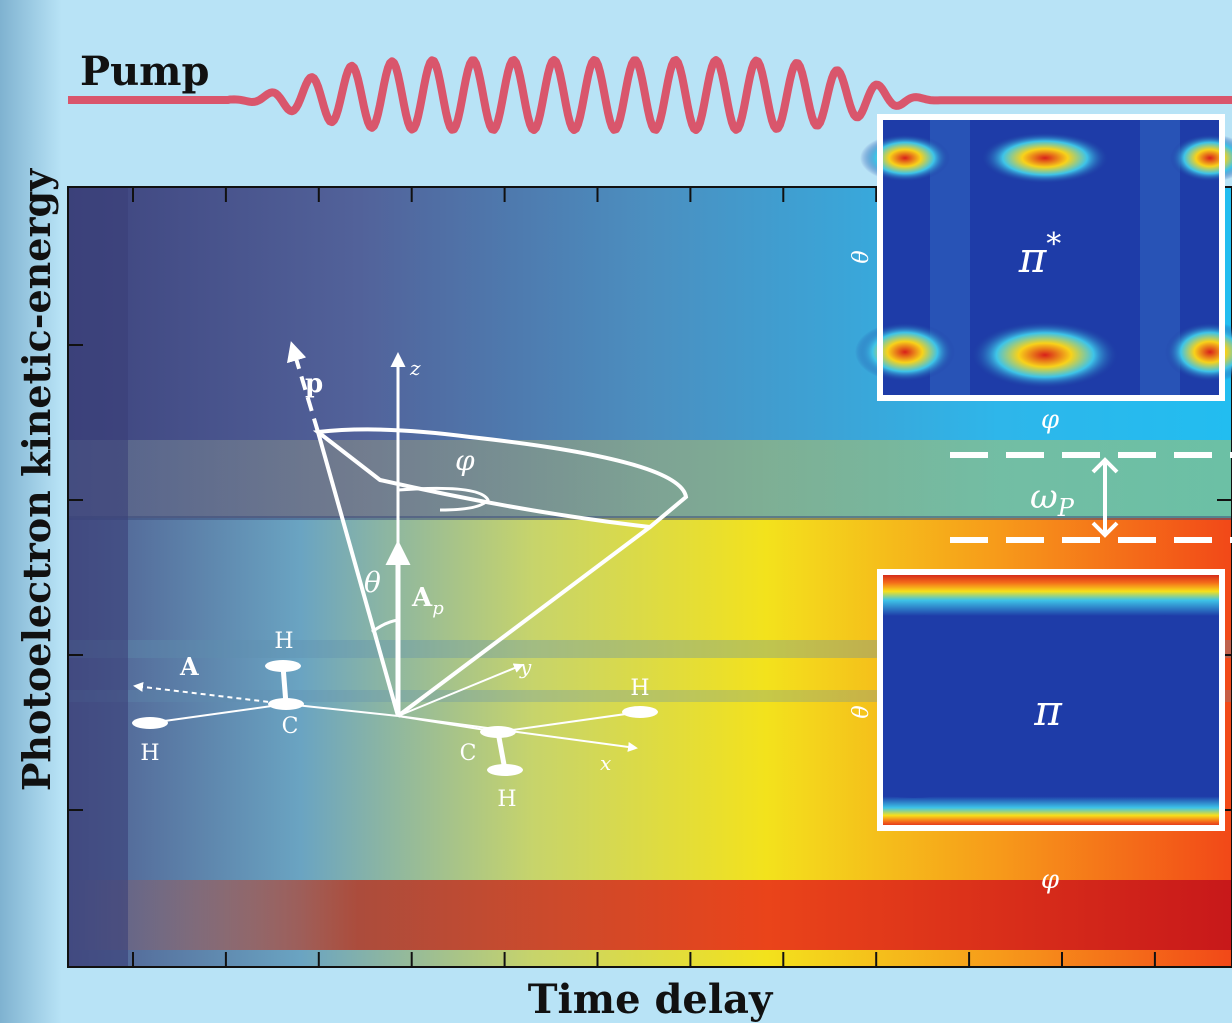 The height and width of the screenshot is (1023, 1232). Describe the element at coordinates (1044, 497) in the screenshot. I see `gap-base: ω` at that location.